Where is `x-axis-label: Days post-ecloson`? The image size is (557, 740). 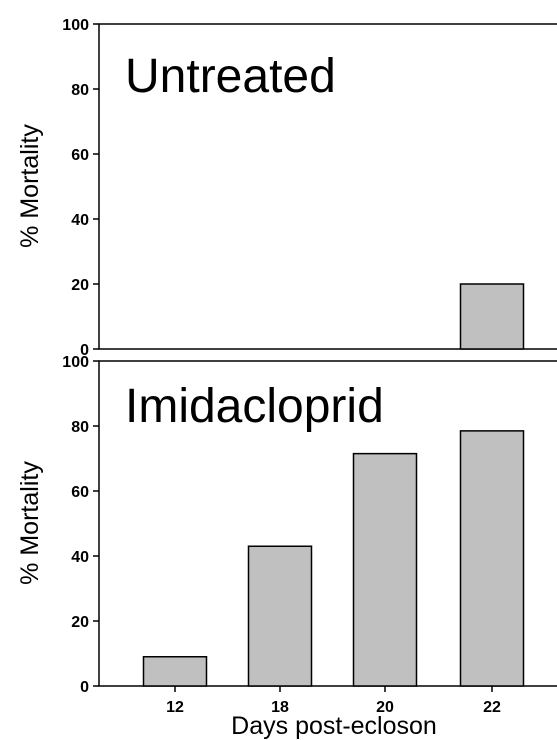 x-axis-label: Days post-ecloson is located at coordinates (334, 726).